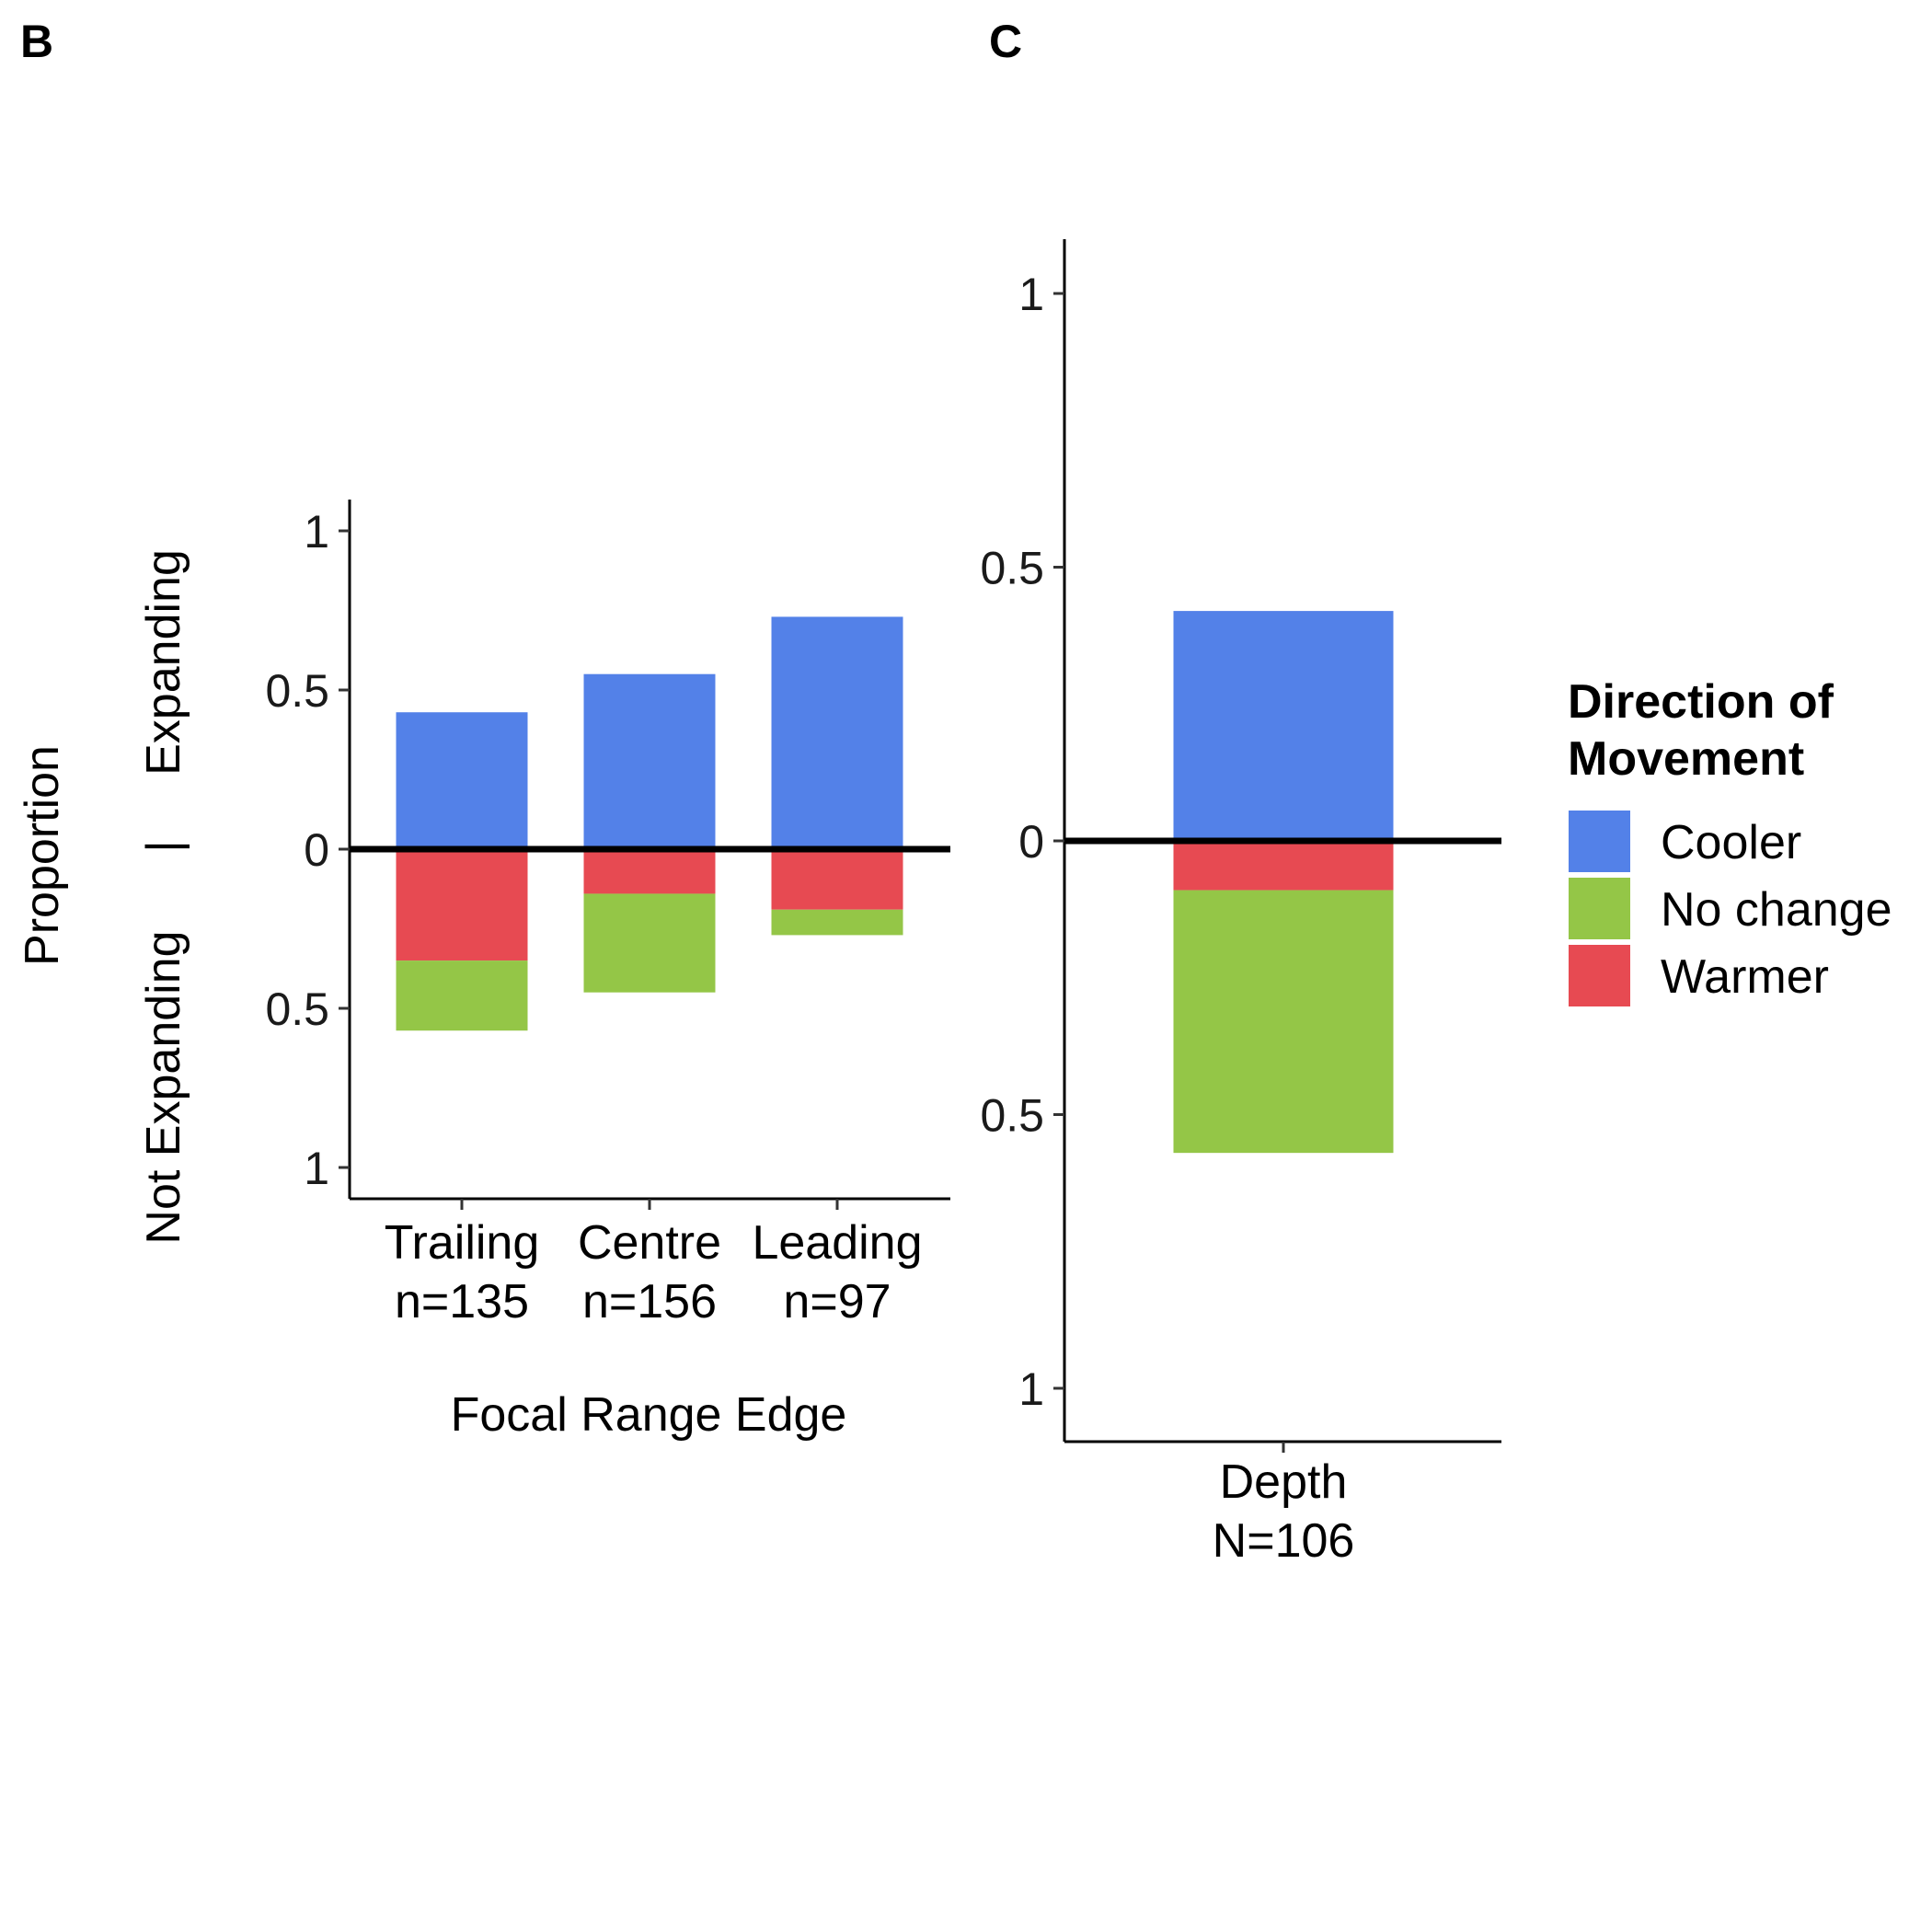 This screenshot has width=1932, height=1932. Describe the element at coordinates (1012, 1116) in the screenshot. I see `y-tick-label-c-3: 0.5` at that location.